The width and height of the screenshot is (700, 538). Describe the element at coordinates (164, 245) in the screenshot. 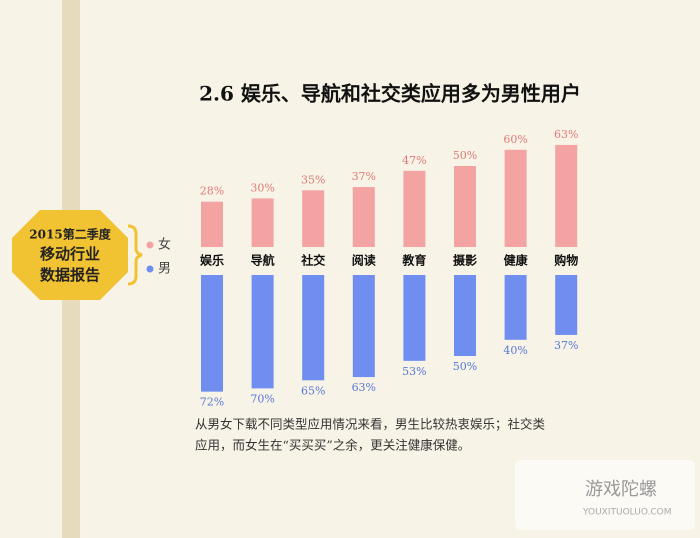

I see `legend-label: 女` at that location.